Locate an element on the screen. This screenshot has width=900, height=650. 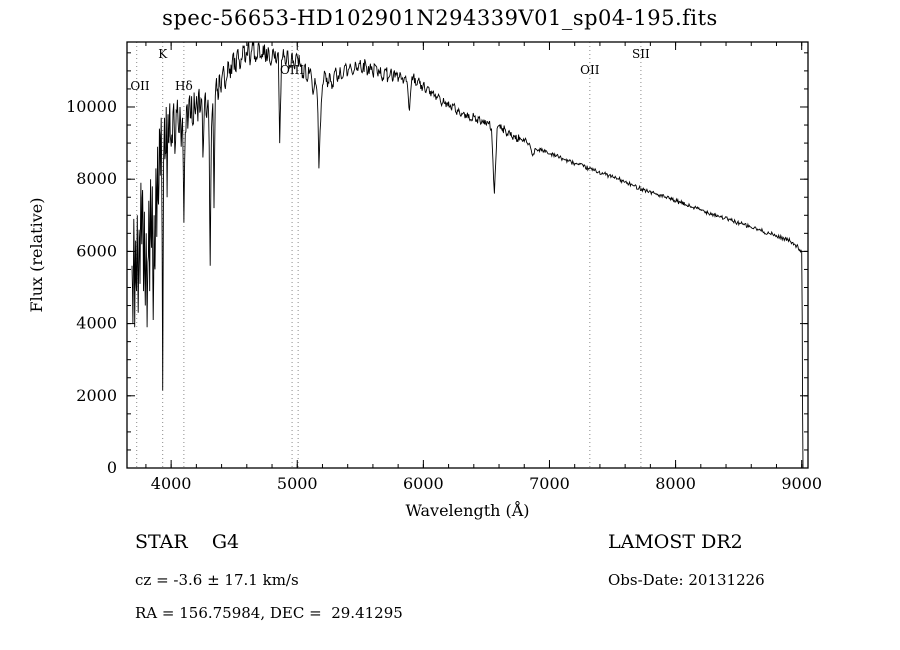
y-tick-label: 2000 is located at coordinates (96, 395).